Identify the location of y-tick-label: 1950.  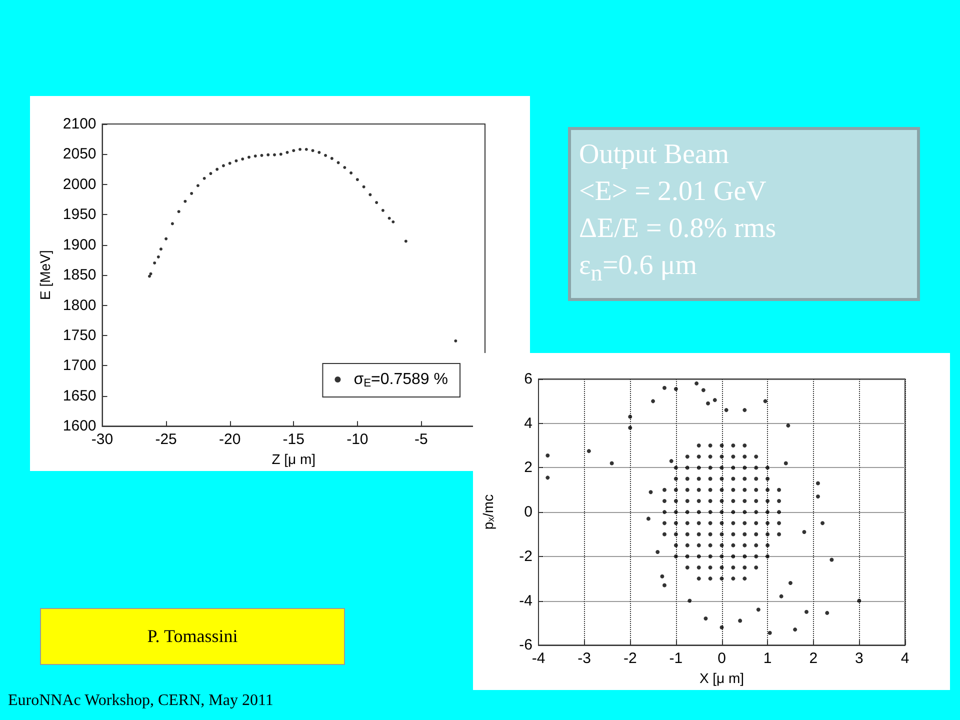
(79, 215).